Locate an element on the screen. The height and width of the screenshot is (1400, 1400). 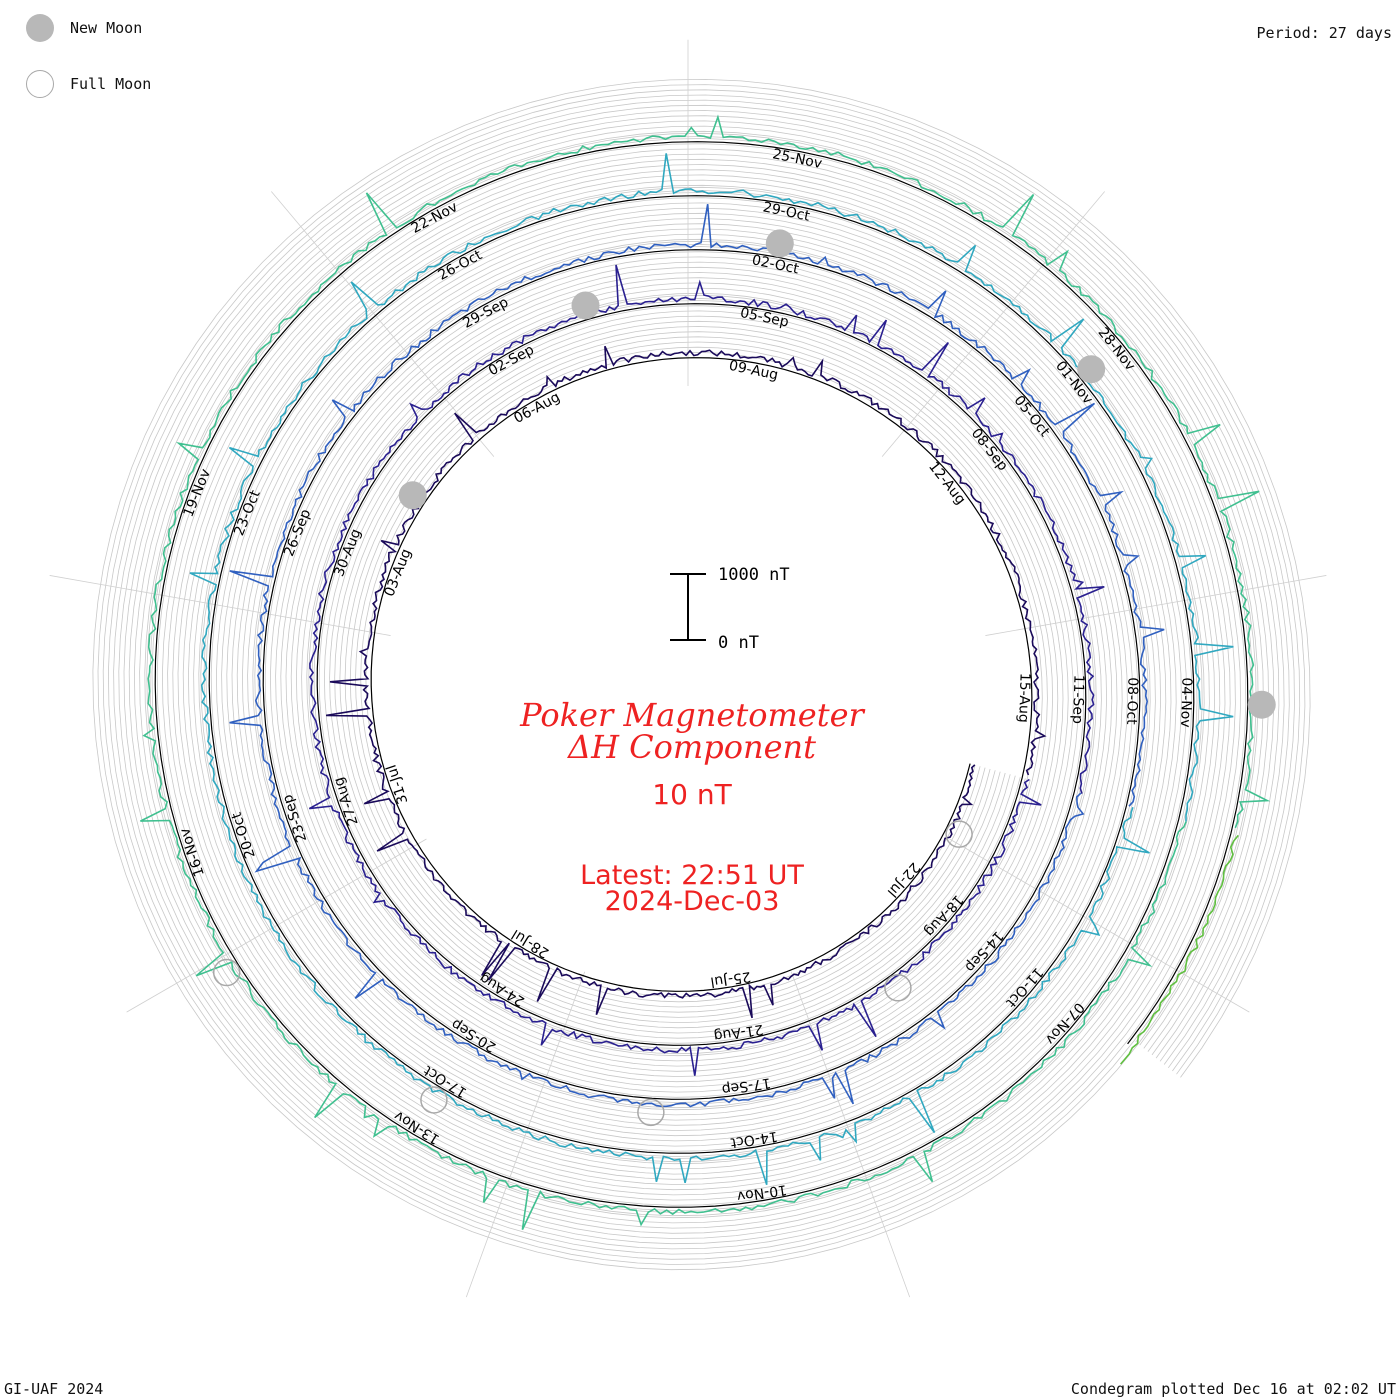
date-label: 05-Sep is located at coordinates (765, 318).